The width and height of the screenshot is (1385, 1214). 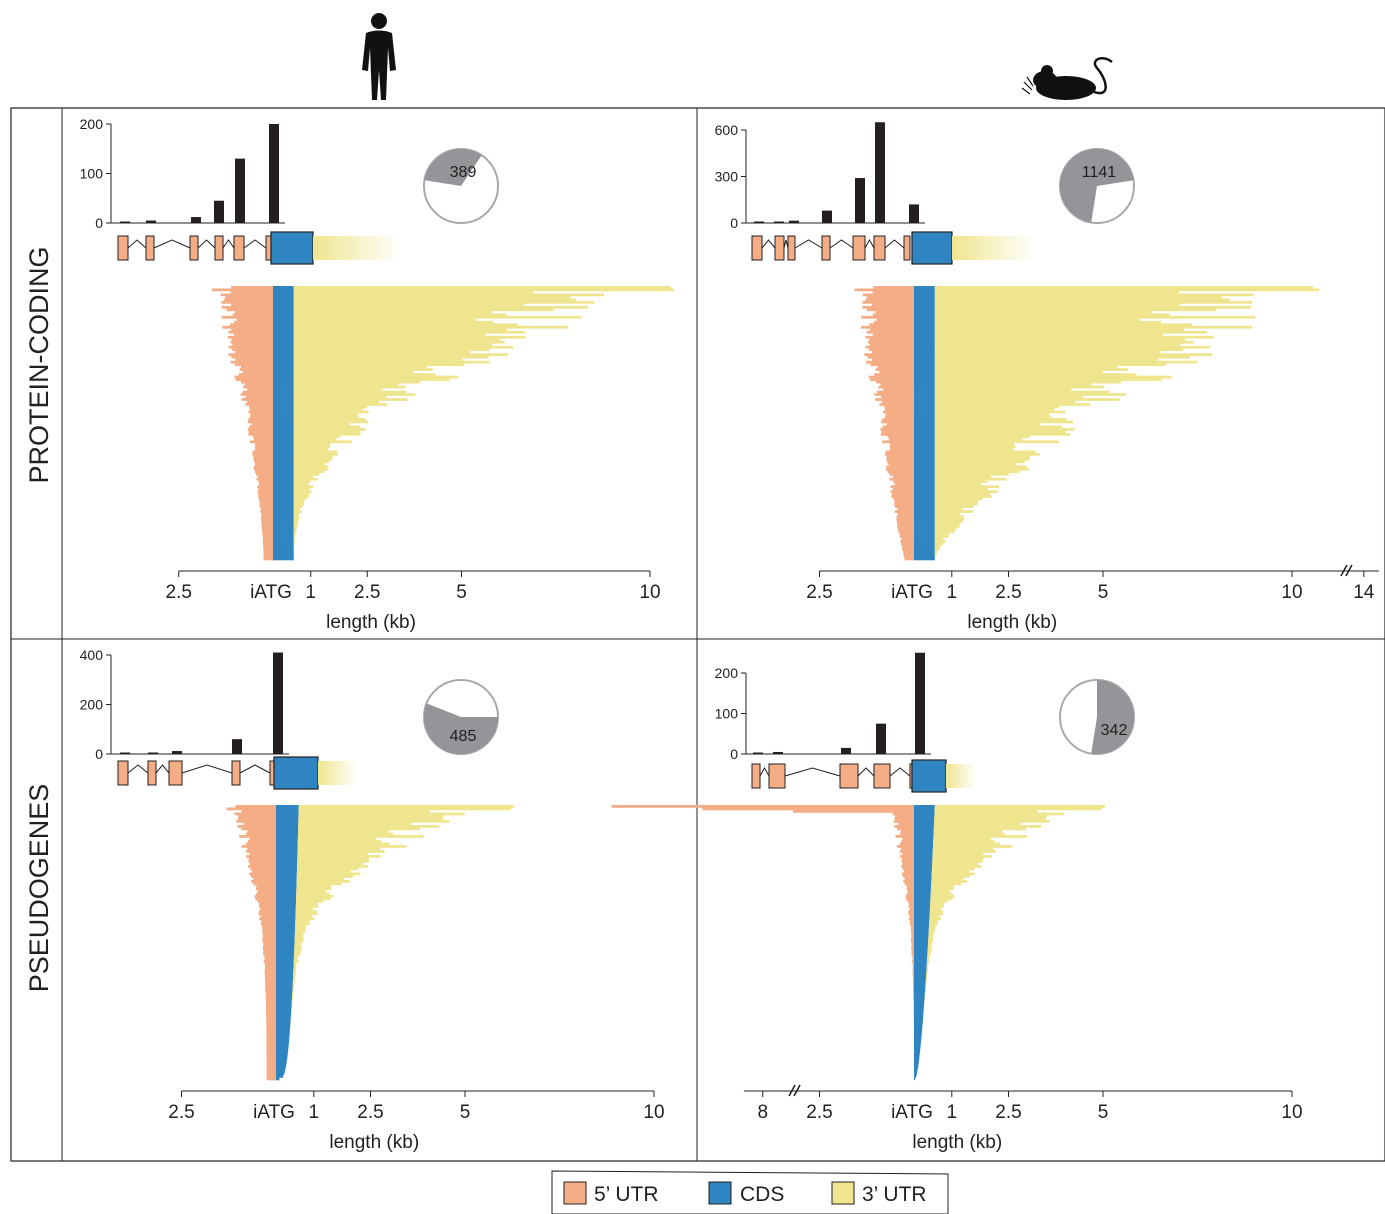 I want to click on axis-tick-label: 8, so click(x=763, y=1112).